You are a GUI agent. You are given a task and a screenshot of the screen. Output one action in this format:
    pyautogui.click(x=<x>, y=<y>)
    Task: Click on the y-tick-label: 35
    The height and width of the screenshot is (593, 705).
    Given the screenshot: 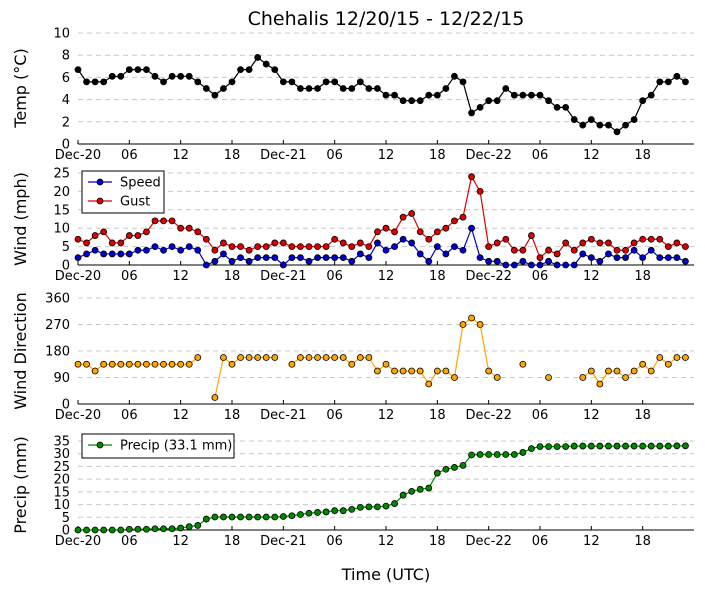 What is the action you would take?
    pyautogui.click(x=61, y=442)
    